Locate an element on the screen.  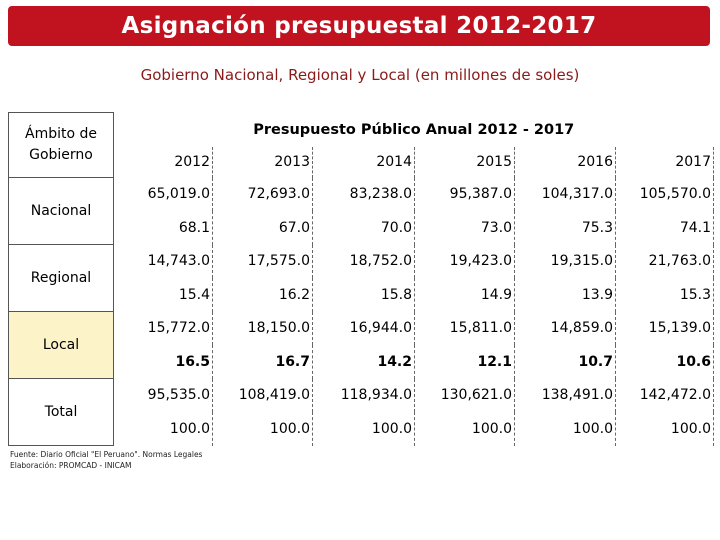
amount-cell: 95,387.0 is located at coordinates (464, 194).